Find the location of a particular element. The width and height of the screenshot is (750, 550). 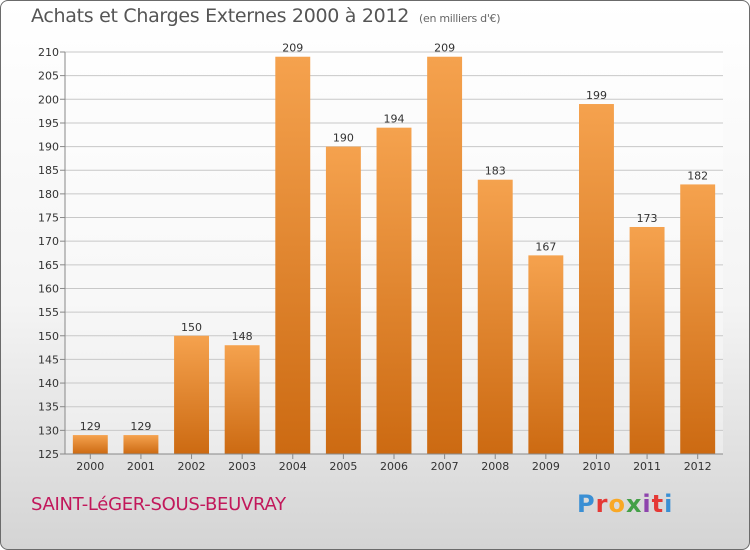

commune-name: SAINT-LéGER-SOUS-BEUVRAY is located at coordinates (158, 504).